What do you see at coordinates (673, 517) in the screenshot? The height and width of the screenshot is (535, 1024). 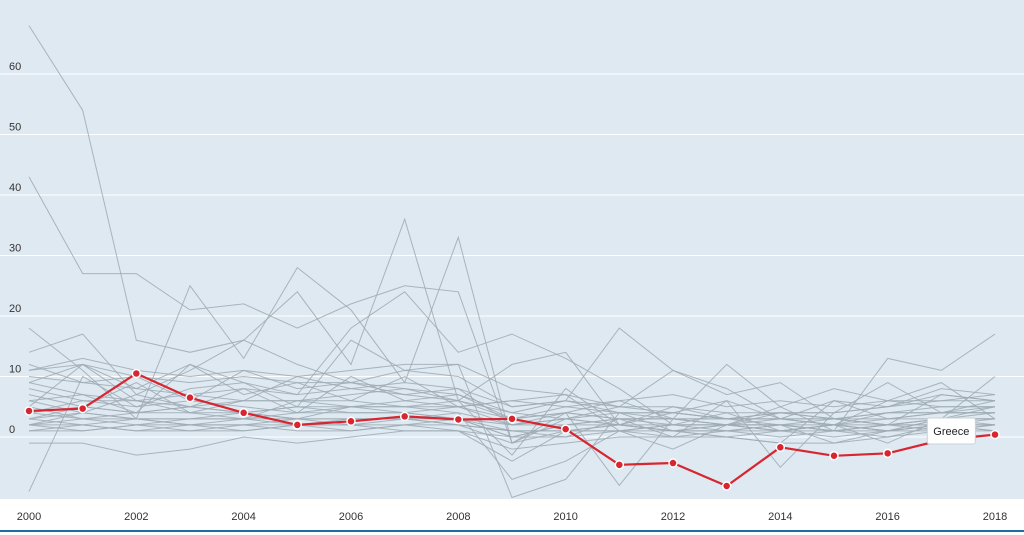 I see `x-tick-label: 2012` at bounding box center [673, 517].